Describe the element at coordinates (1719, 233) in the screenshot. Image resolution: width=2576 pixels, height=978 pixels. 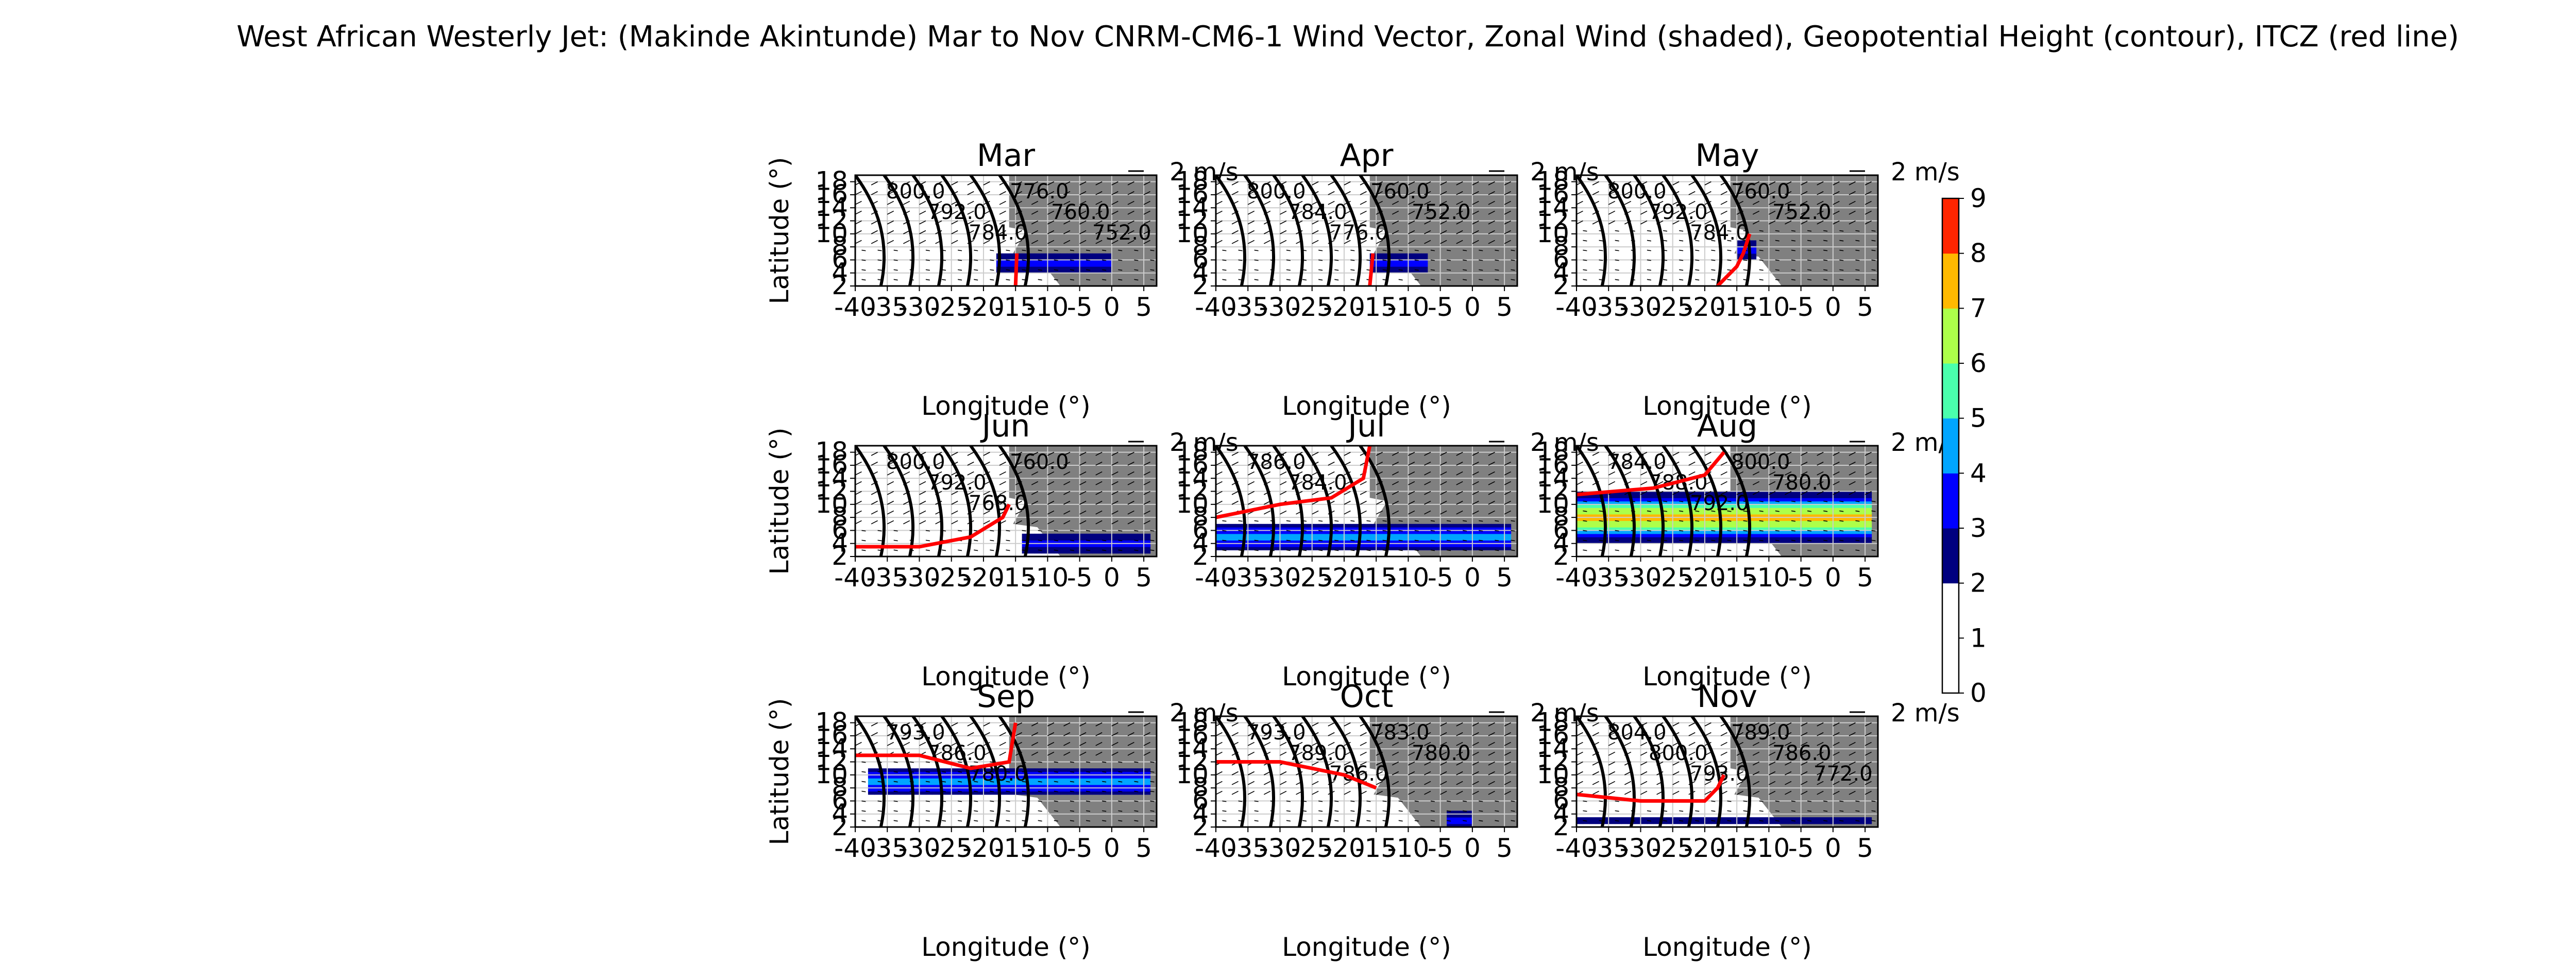
I see `contour-label: 784.0` at that location.